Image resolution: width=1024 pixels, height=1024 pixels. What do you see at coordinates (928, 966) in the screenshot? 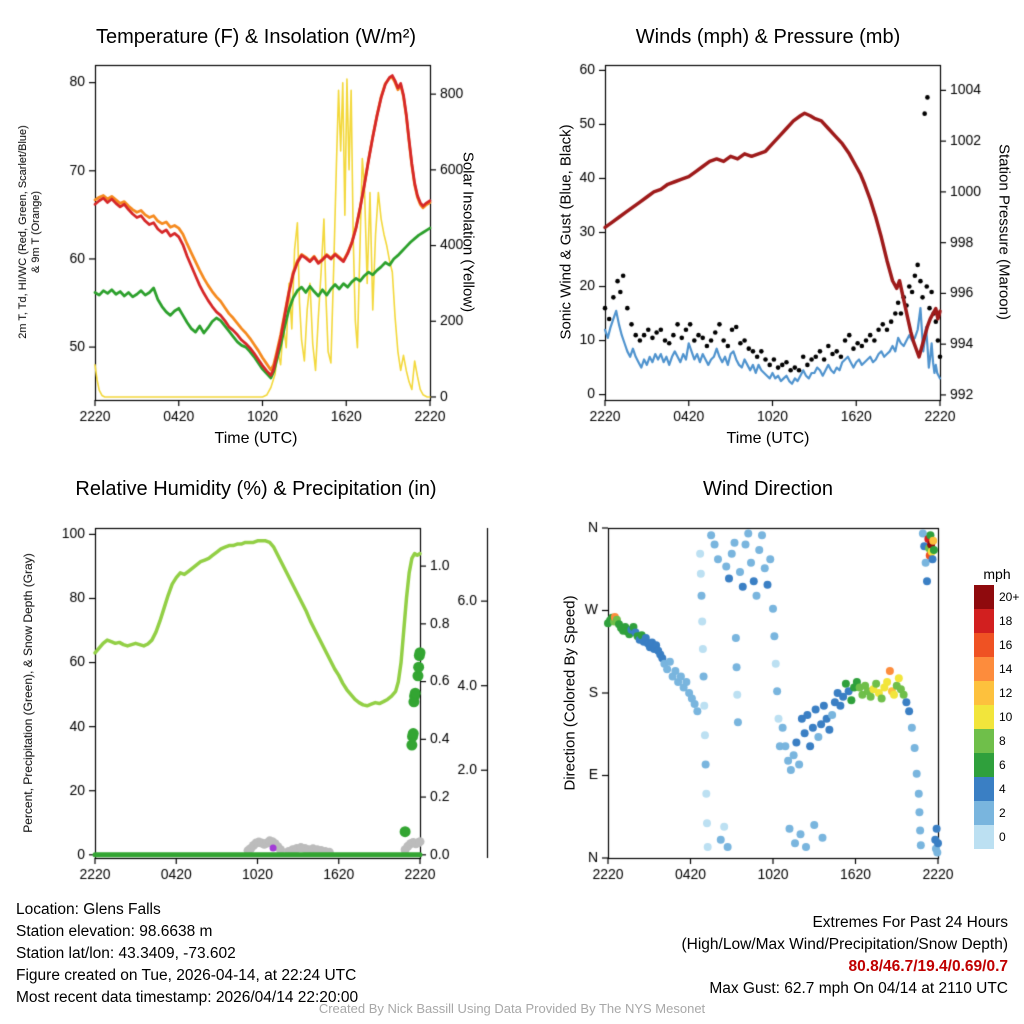
I see `extremes-values: 80.8/46.7/19.4/0.69/0.7` at bounding box center [928, 966].